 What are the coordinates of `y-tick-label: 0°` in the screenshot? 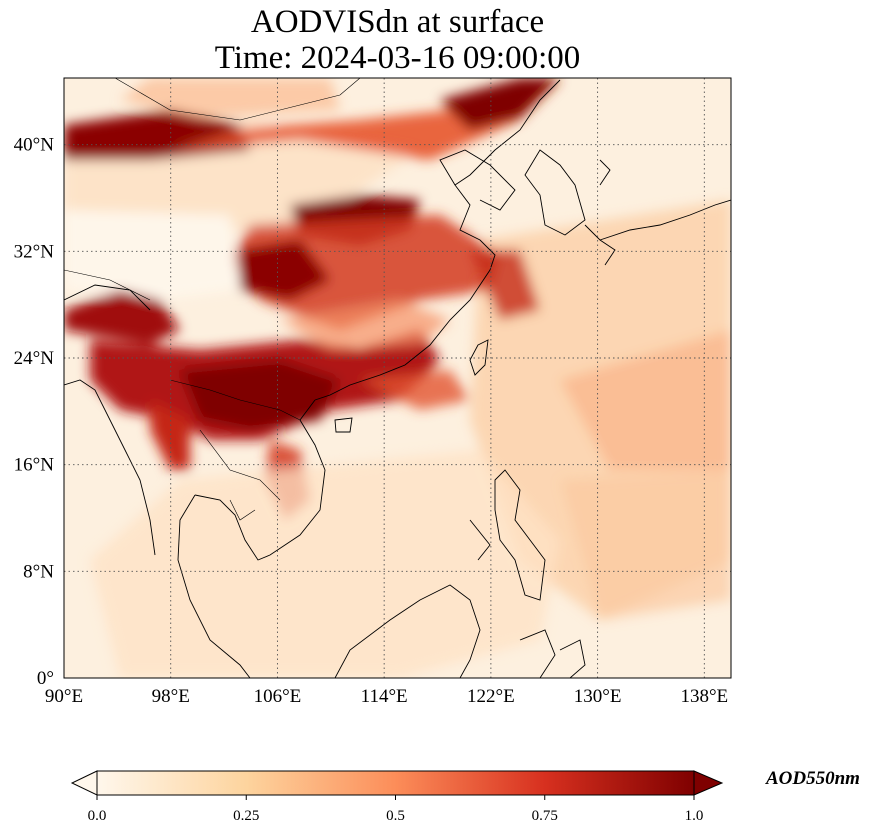 It's located at (45, 678).